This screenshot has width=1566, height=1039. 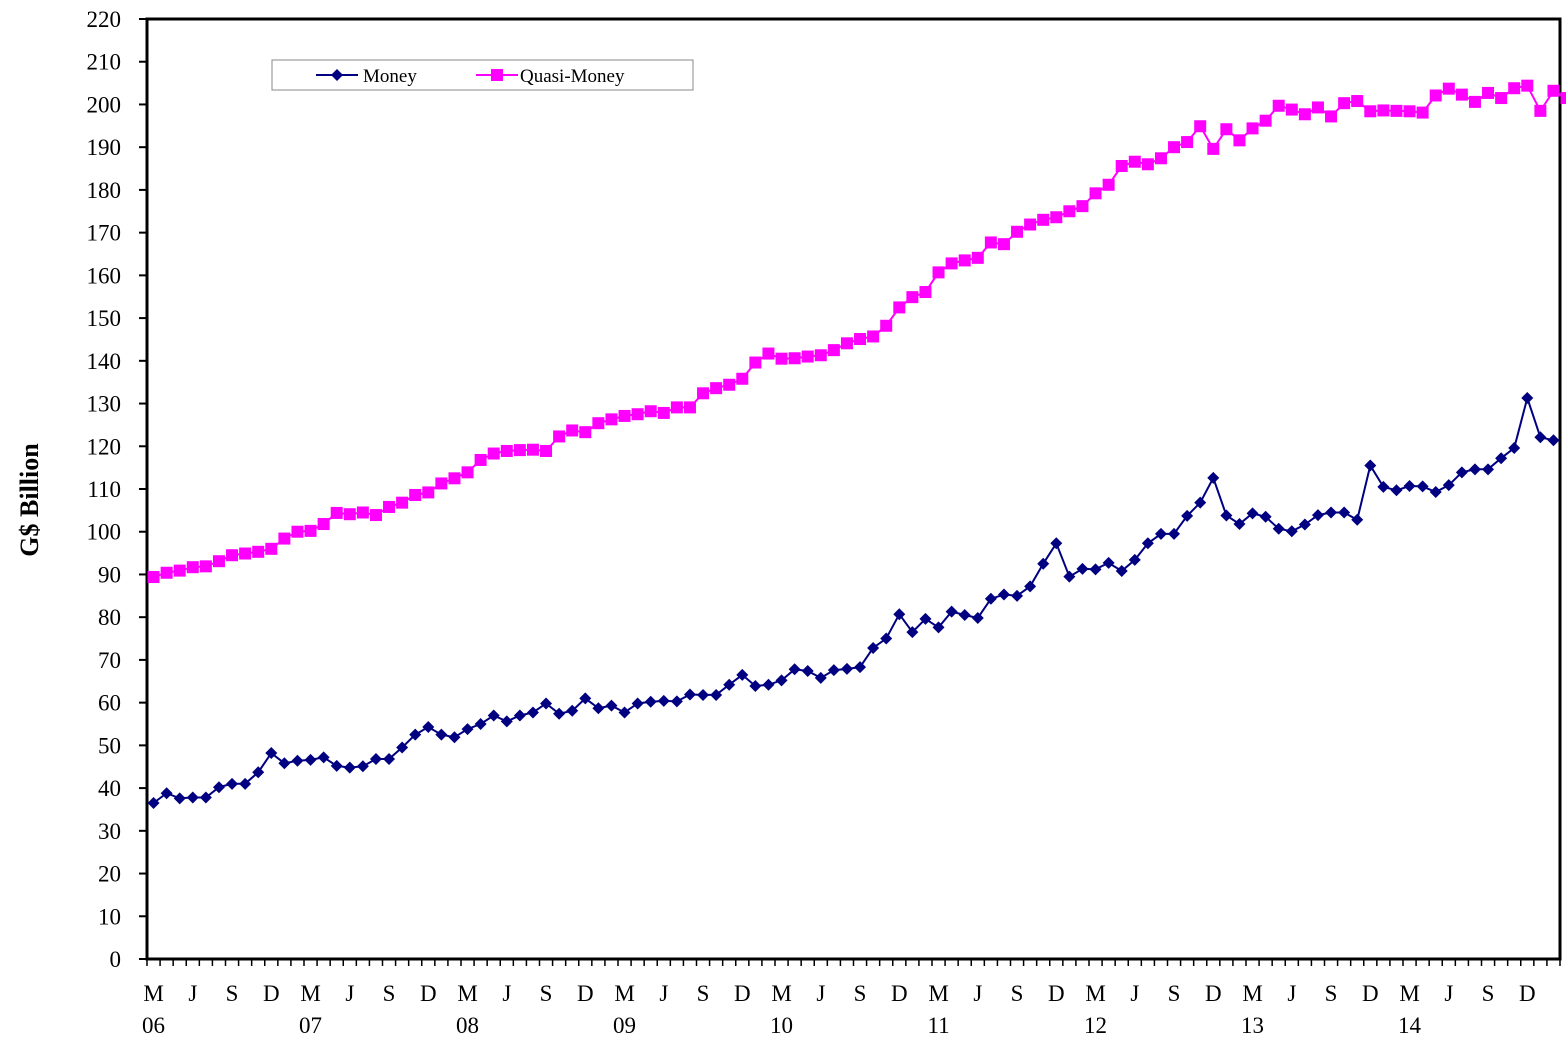 What do you see at coordinates (104, 233) in the screenshot?
I see `y-tick-label: 170` at bounding box center [104, 233].